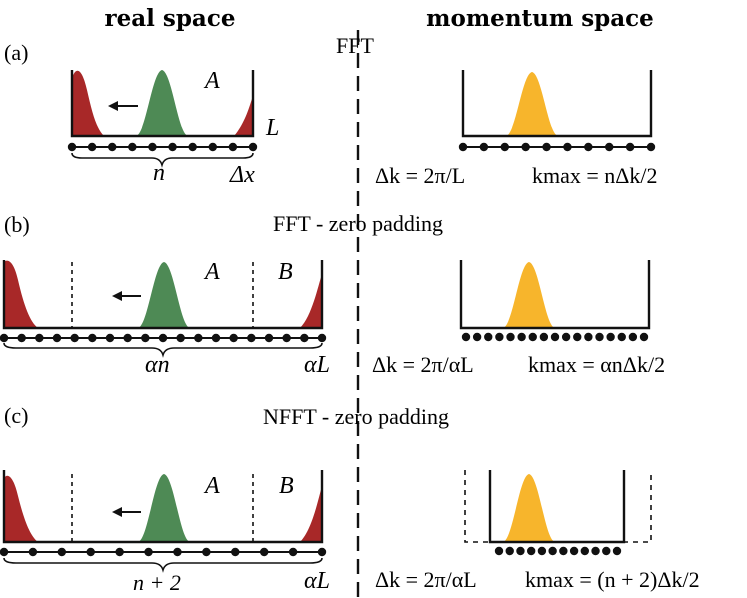 The width and height of the screenshot is (747, 598). Describe the element at coordinates (596, 364) in the screenshot. I see `kmax-equation: kmax = αnΔk/2` at that location.